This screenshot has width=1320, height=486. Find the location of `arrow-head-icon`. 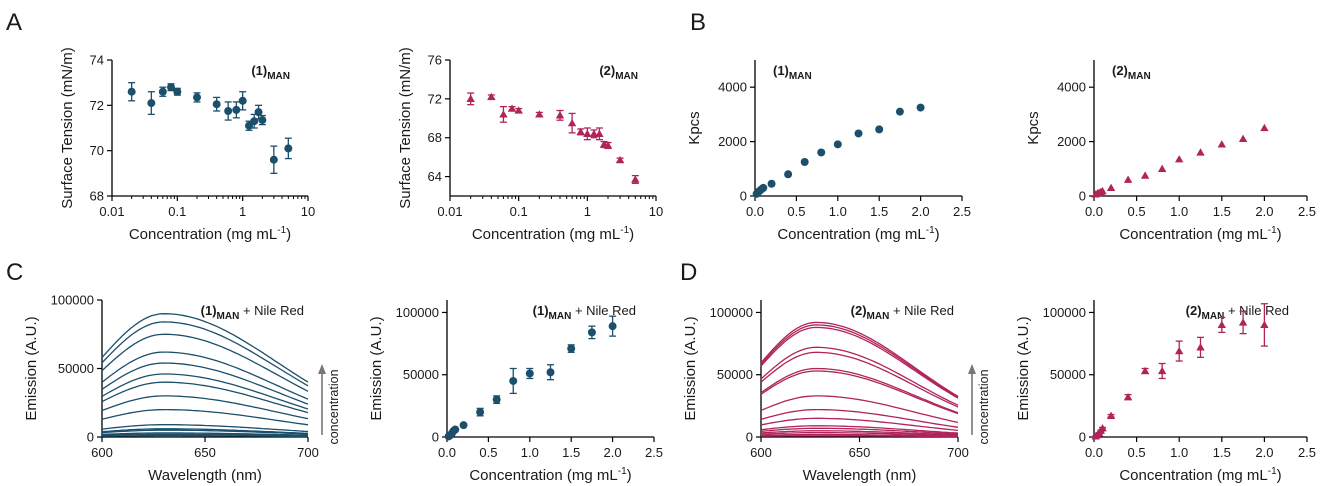

arrow-head-icon is located at coordinates (322, 369).